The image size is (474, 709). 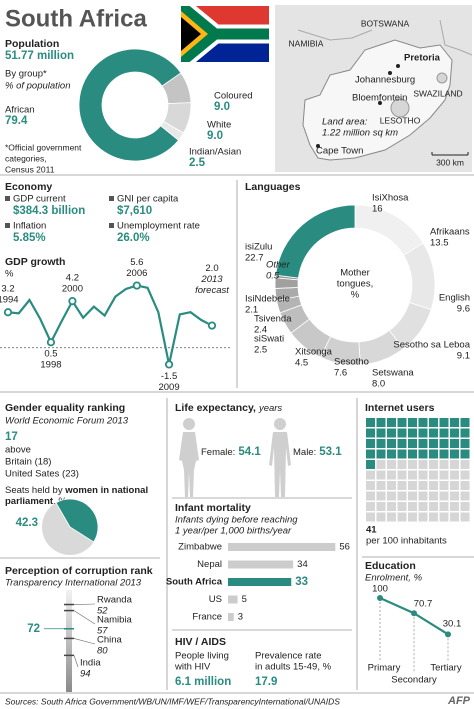 I want to click on bar, so click(x=231, y=617).